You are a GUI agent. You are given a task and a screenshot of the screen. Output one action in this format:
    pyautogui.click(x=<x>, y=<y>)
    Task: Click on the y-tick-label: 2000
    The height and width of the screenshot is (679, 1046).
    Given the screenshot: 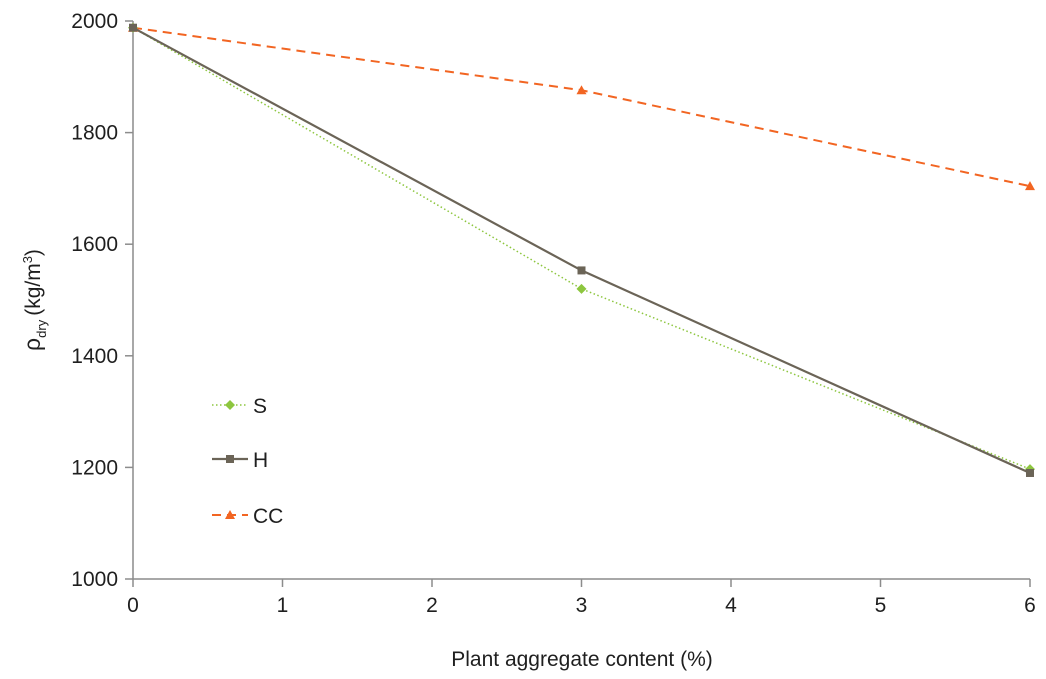 What is the action you would take?
    pyautogui.click(x=94, y=21)
    